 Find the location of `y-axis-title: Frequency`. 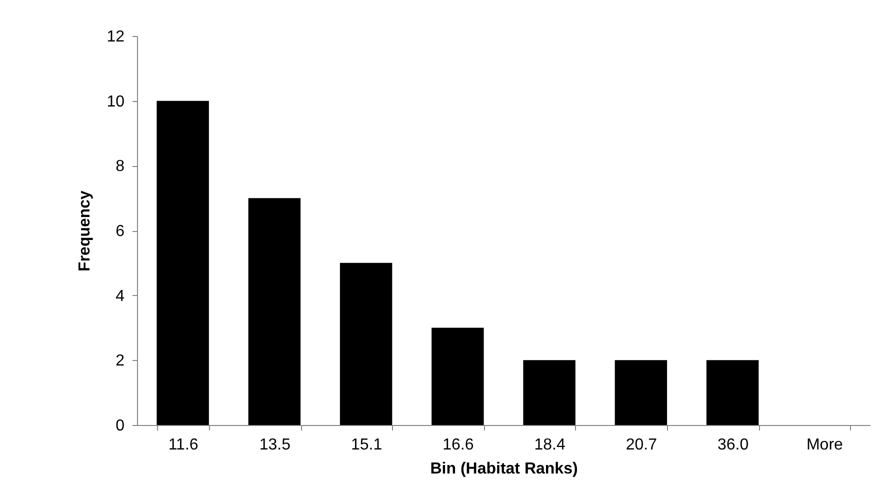

y-axis-title: Frequency is located at coordinates (85, 231).